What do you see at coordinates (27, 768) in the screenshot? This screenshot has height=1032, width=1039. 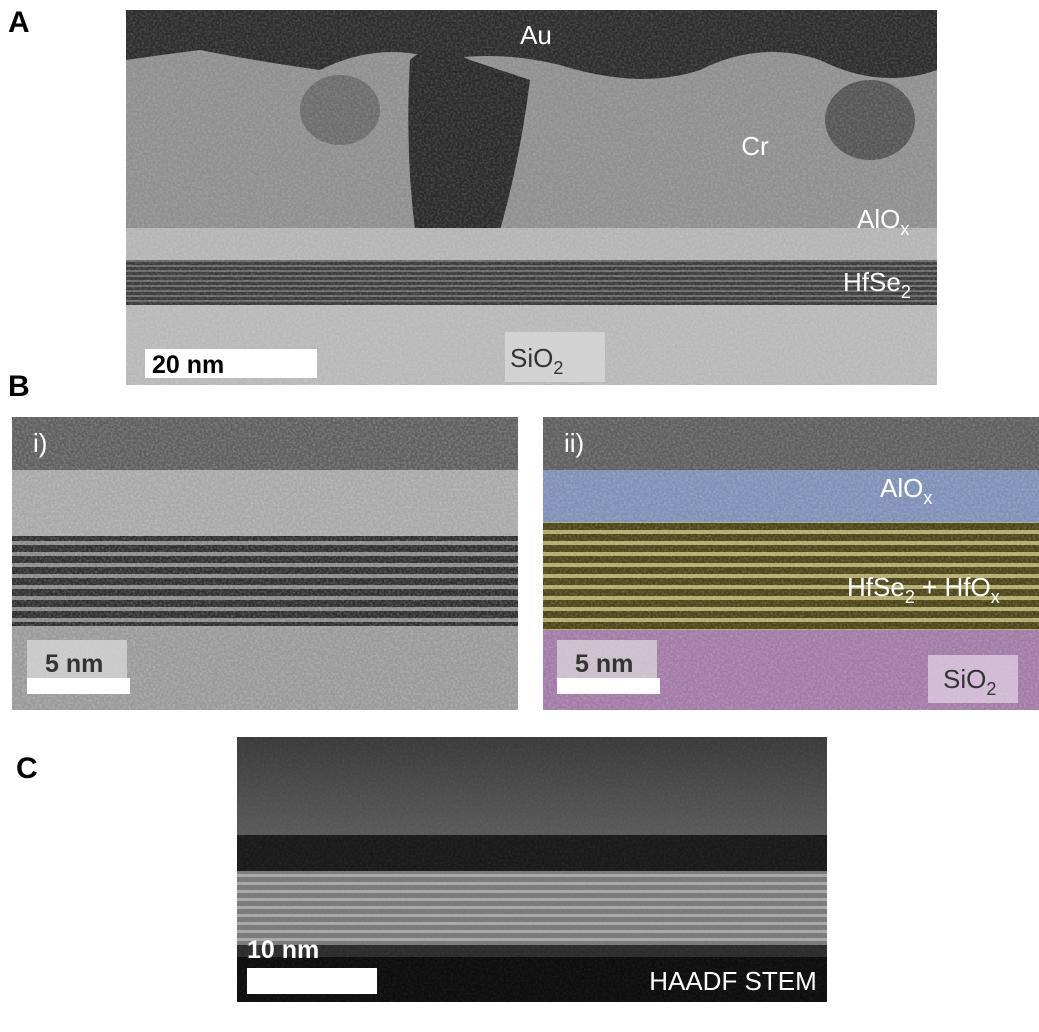 I see `panel-label: C` at bounding box center [27, 768].